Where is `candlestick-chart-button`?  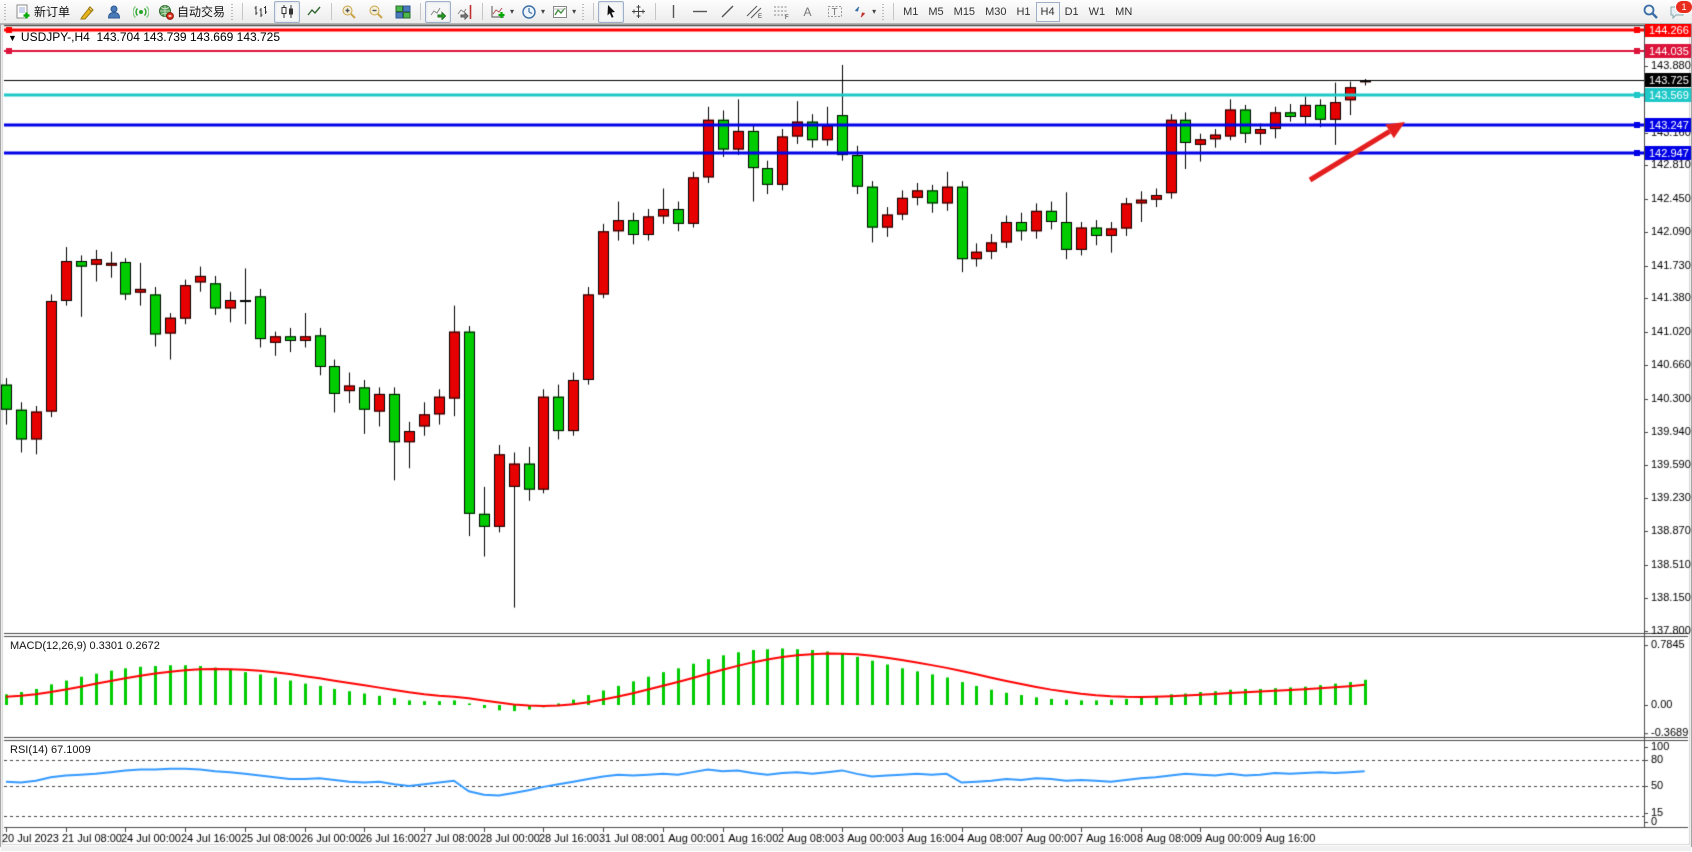
candlestick-chart-button is located at coordinates (287, 11).